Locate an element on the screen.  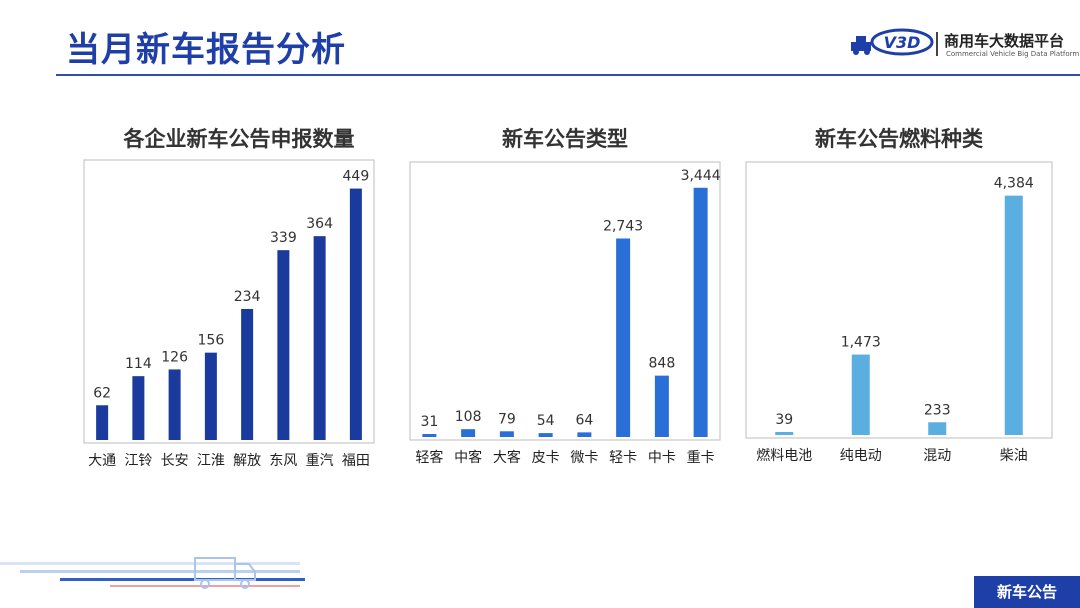
data-label: 233 is located at coordinates (937, 410).